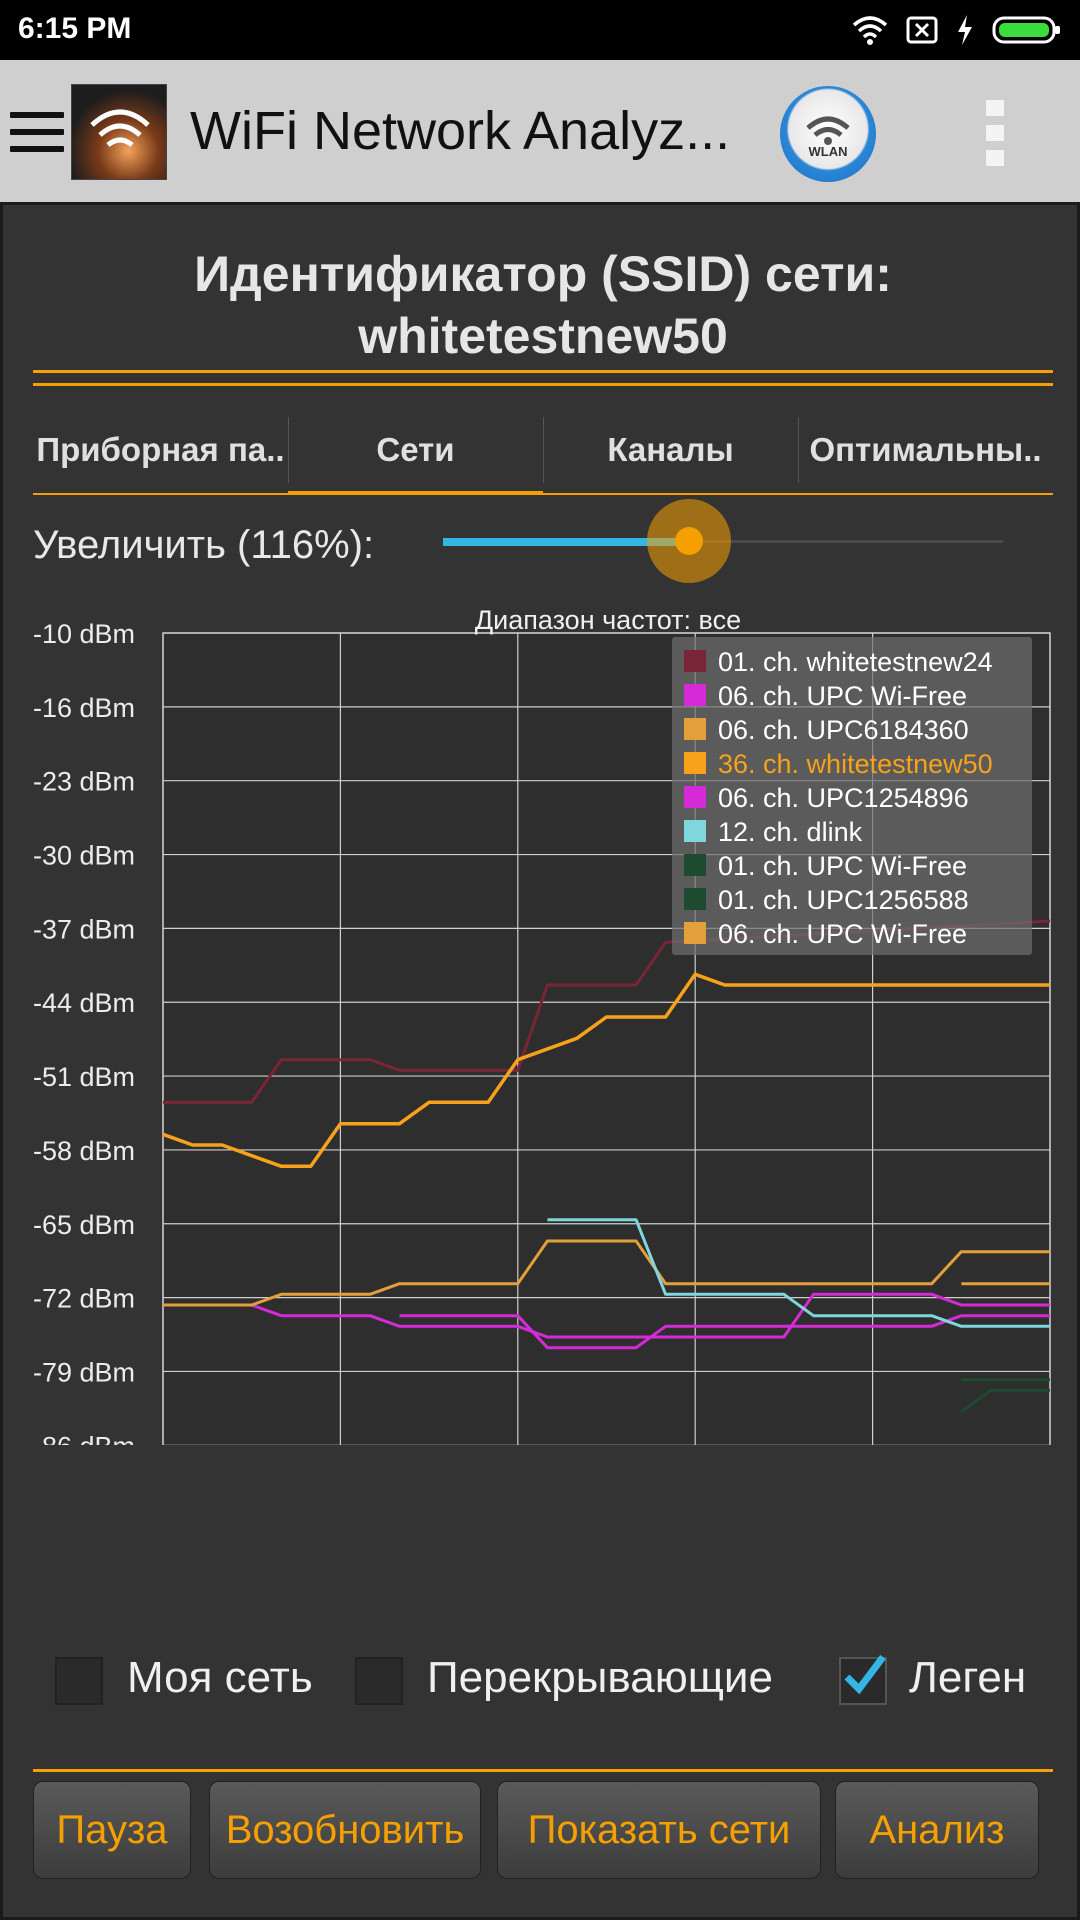 The image size is (1080, 1920). I want to click on wlan-icon: WLAN, so click(828, 134).